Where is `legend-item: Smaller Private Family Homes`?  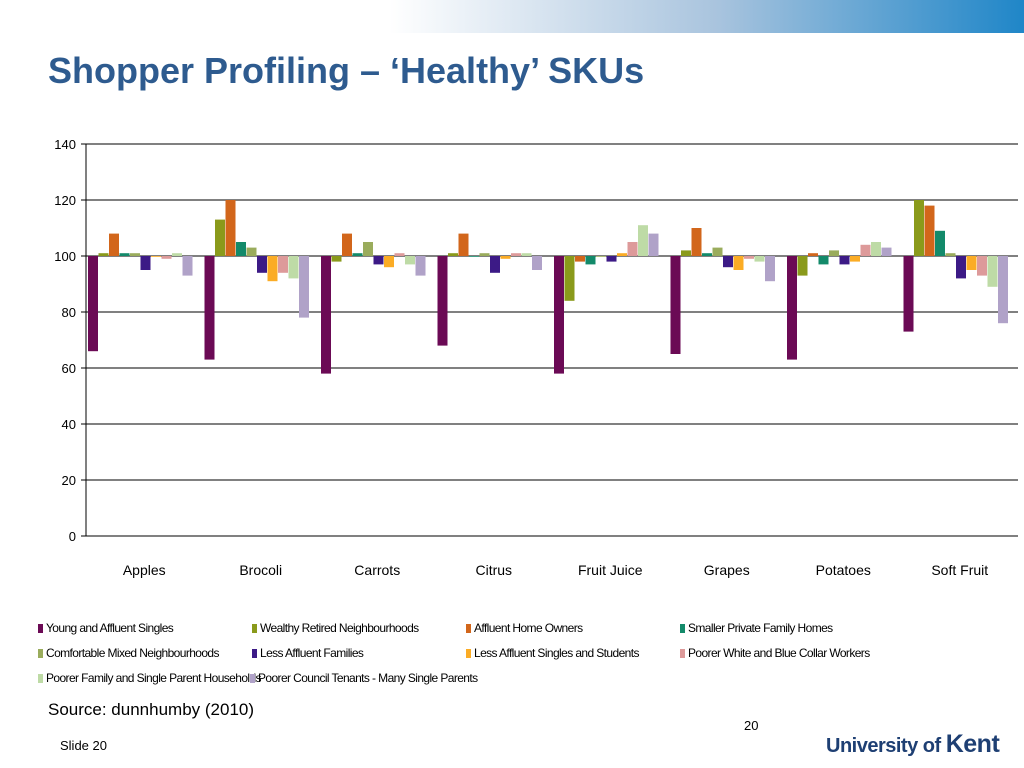
legend-item: Smaller Private Family Homes is located at coordinates (756, 628).